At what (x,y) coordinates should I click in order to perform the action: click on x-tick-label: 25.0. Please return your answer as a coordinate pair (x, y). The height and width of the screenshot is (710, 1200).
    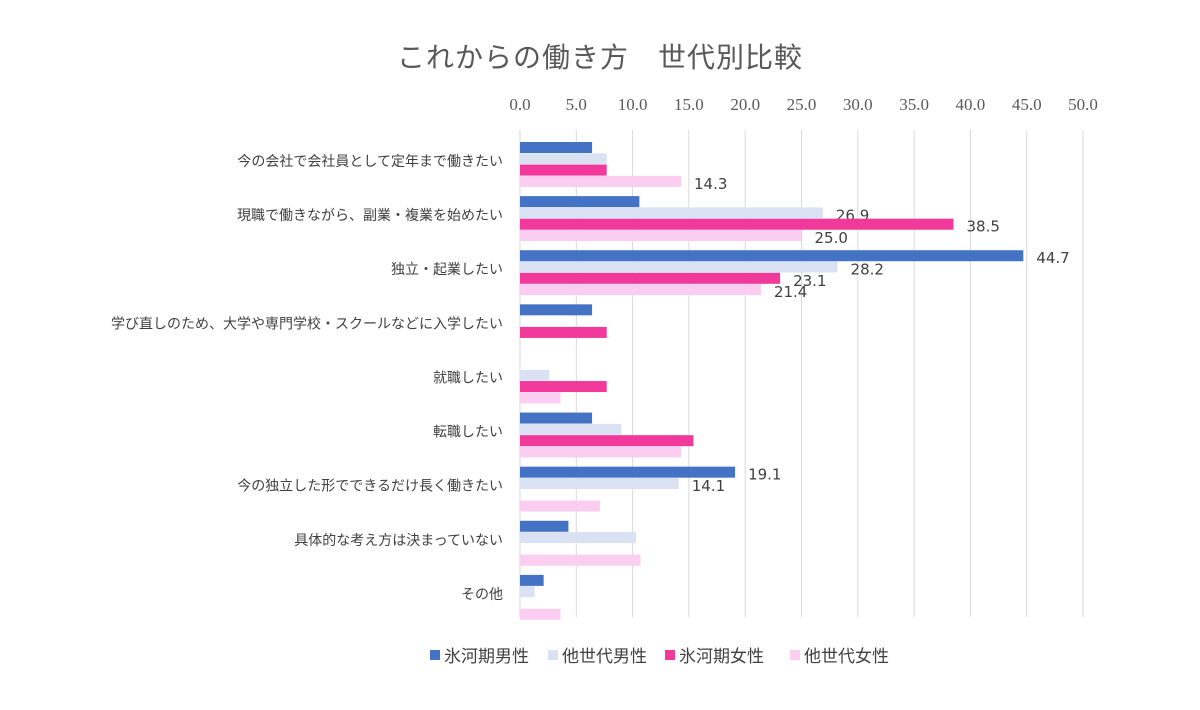
    Looking at the image, I should click on (802, 104).